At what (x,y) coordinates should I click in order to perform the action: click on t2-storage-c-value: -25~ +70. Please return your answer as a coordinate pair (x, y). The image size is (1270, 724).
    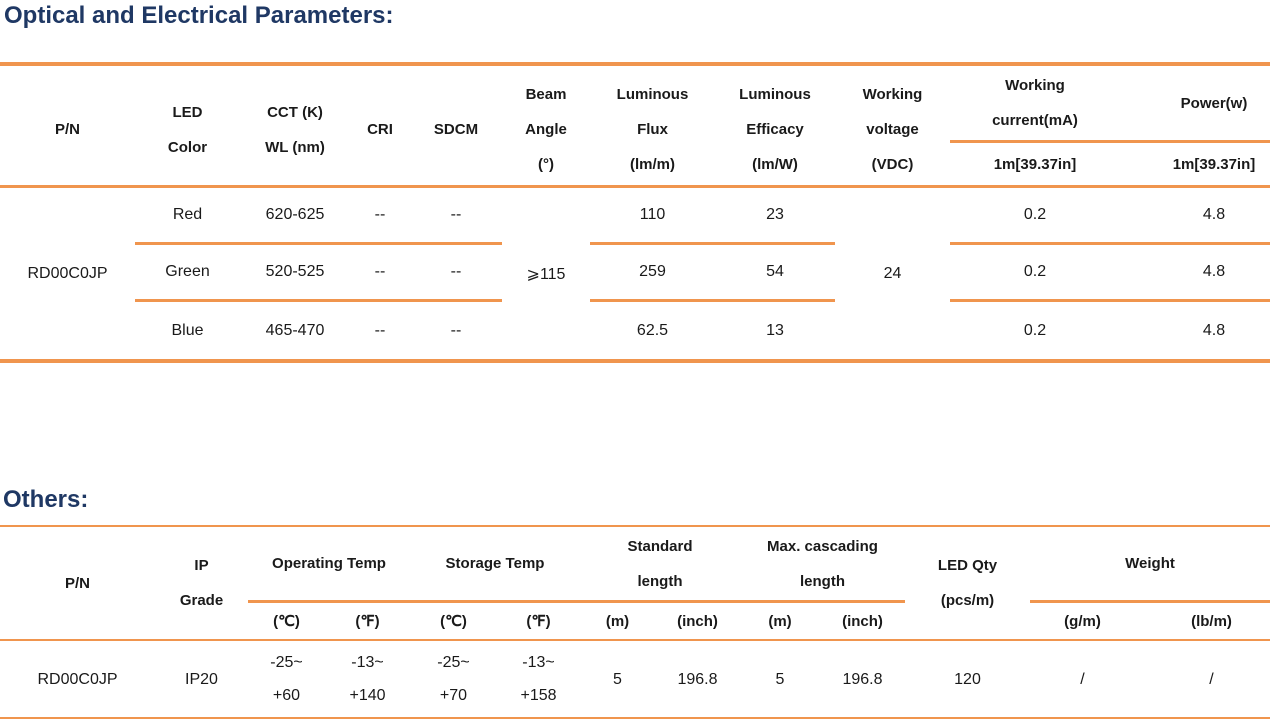
    Looking at the image, I should click on (453, 679).